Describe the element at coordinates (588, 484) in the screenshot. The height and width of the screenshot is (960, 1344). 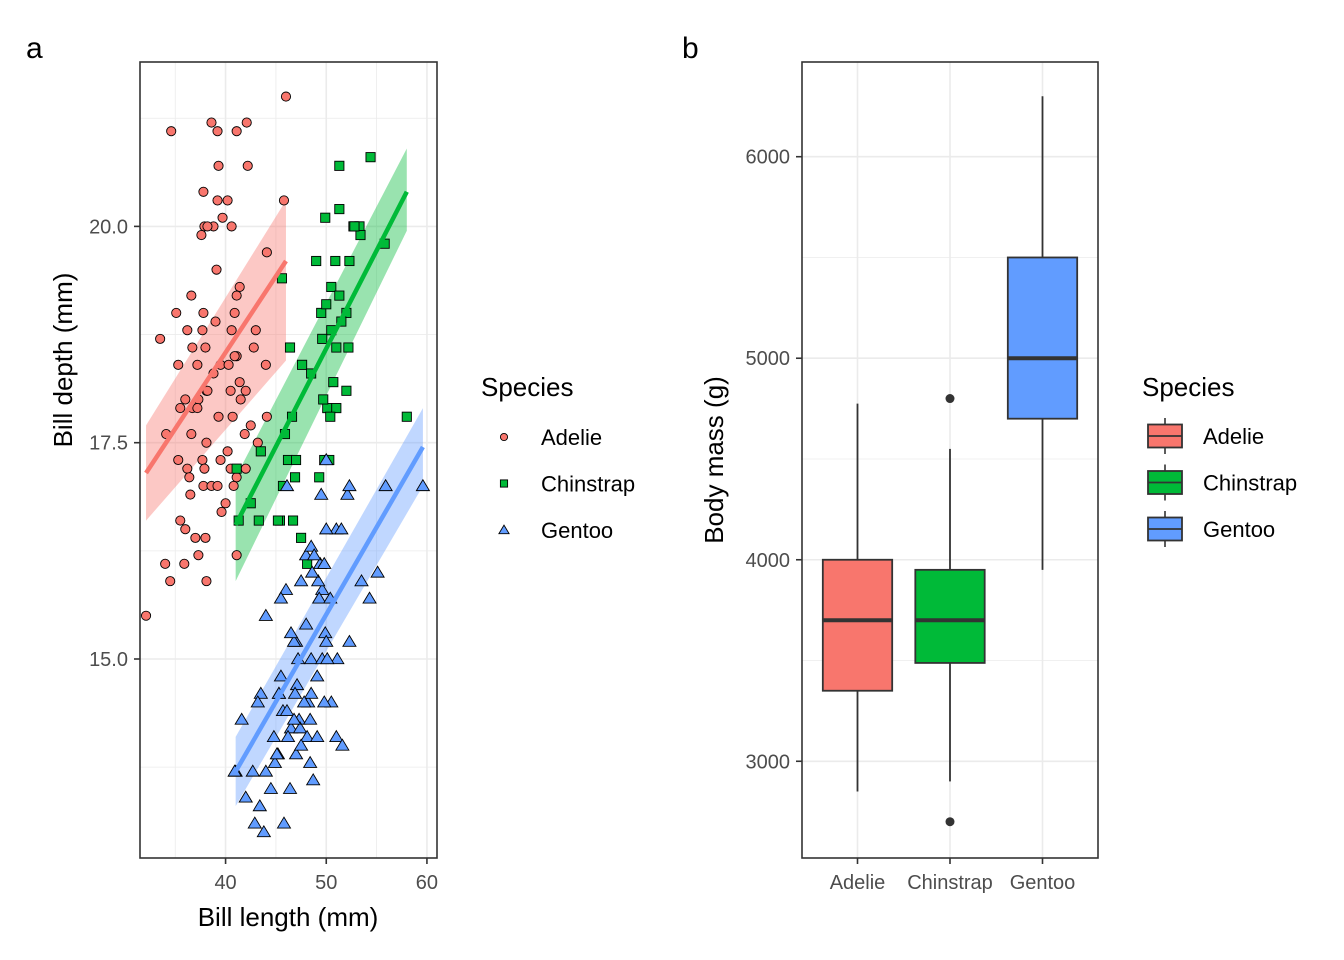
I see `legend-a-label-chinstrap: Chinstrap` at that location.